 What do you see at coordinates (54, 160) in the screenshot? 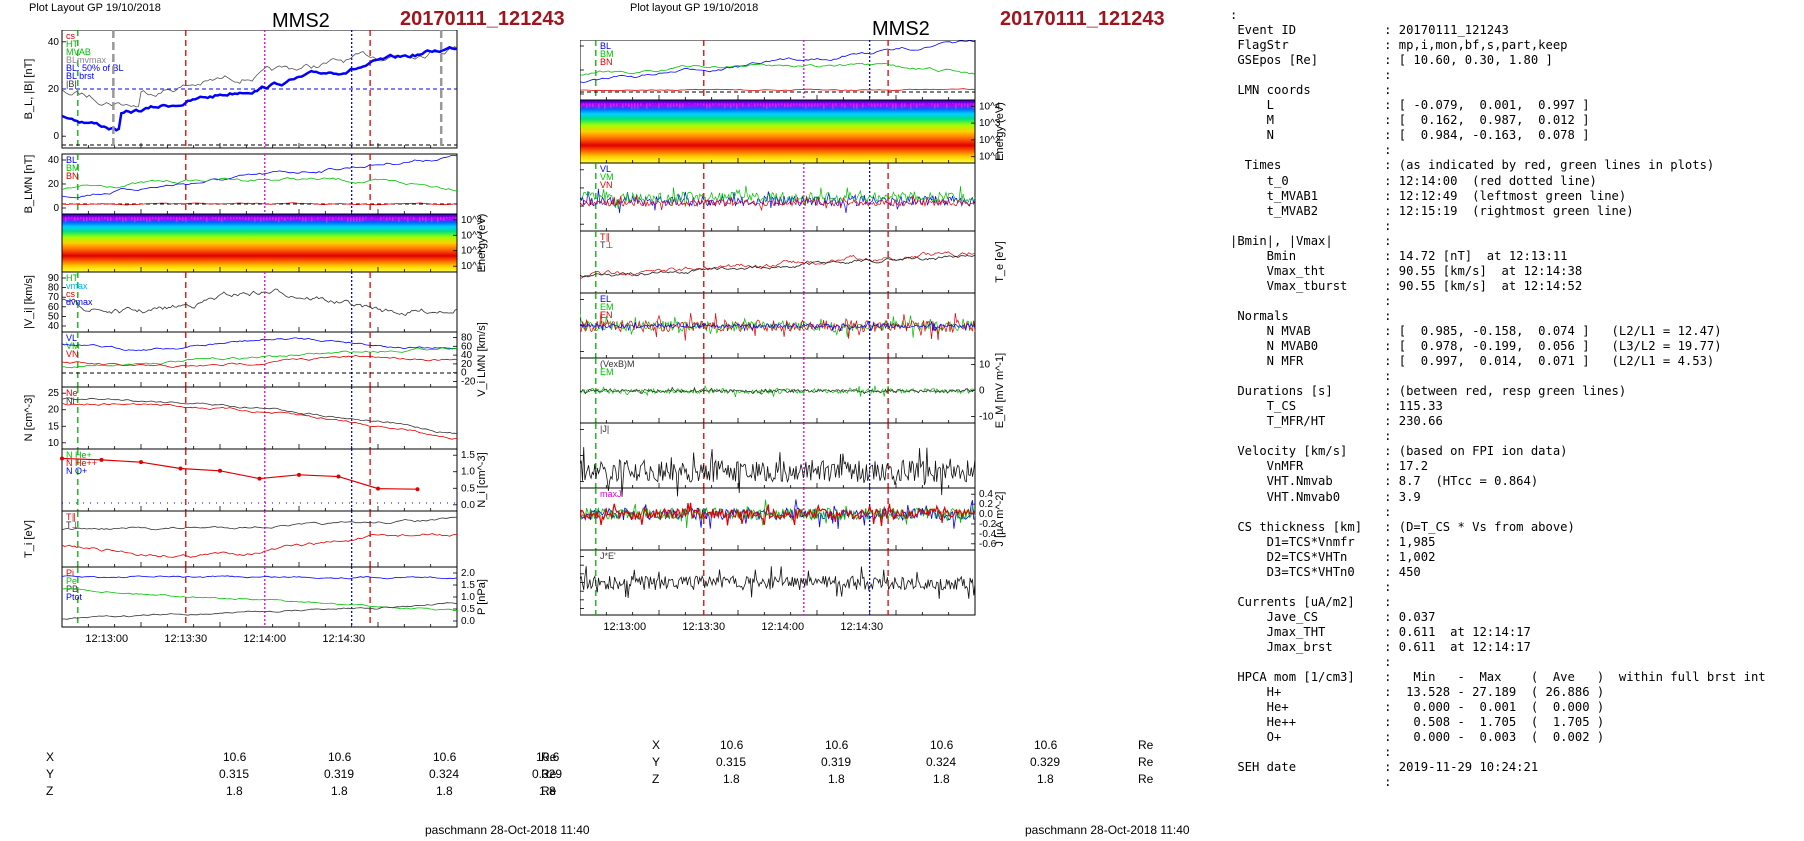
I see `y-tick-label: 40` at bounding box center [54, 160].